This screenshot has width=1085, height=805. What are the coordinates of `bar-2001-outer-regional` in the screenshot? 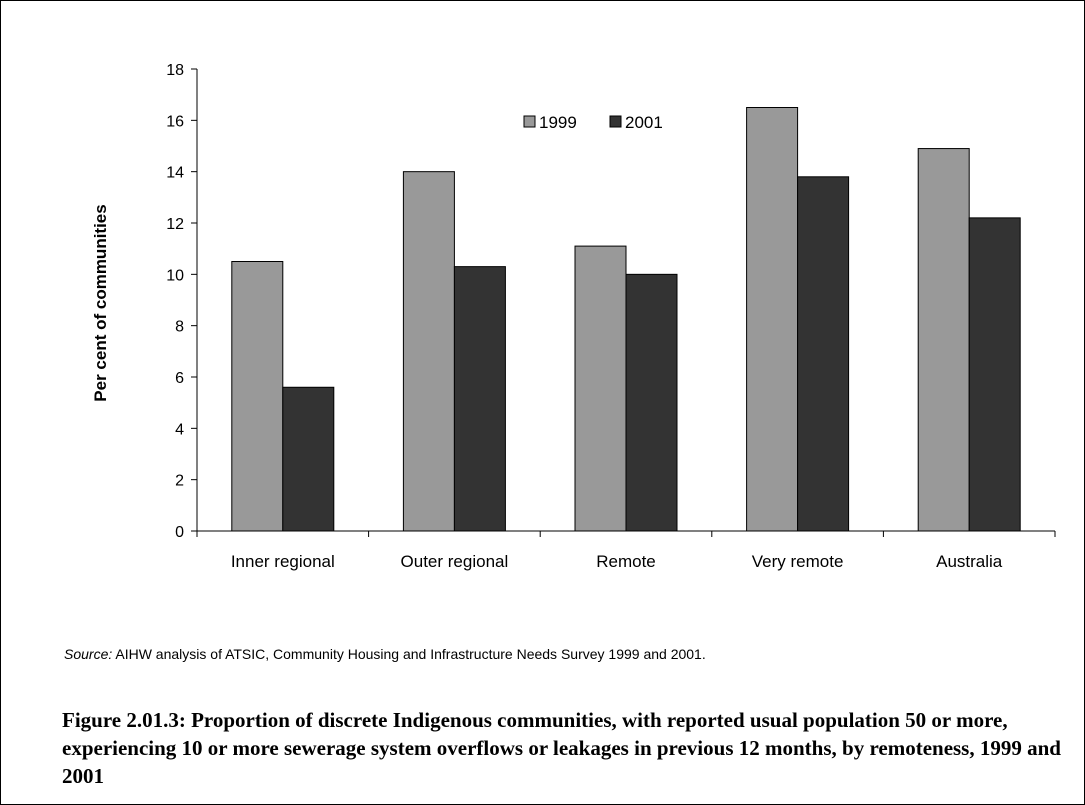 It's located at (479, 399).